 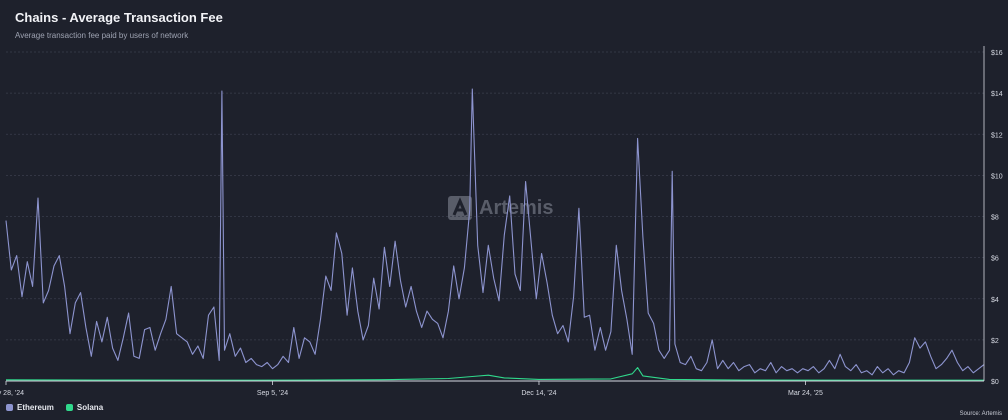 What do you see at coordinates (272, 393) in the screenshot?
I see `x-tick-label: Sep 5, '24` at bounding box center [272, 393].